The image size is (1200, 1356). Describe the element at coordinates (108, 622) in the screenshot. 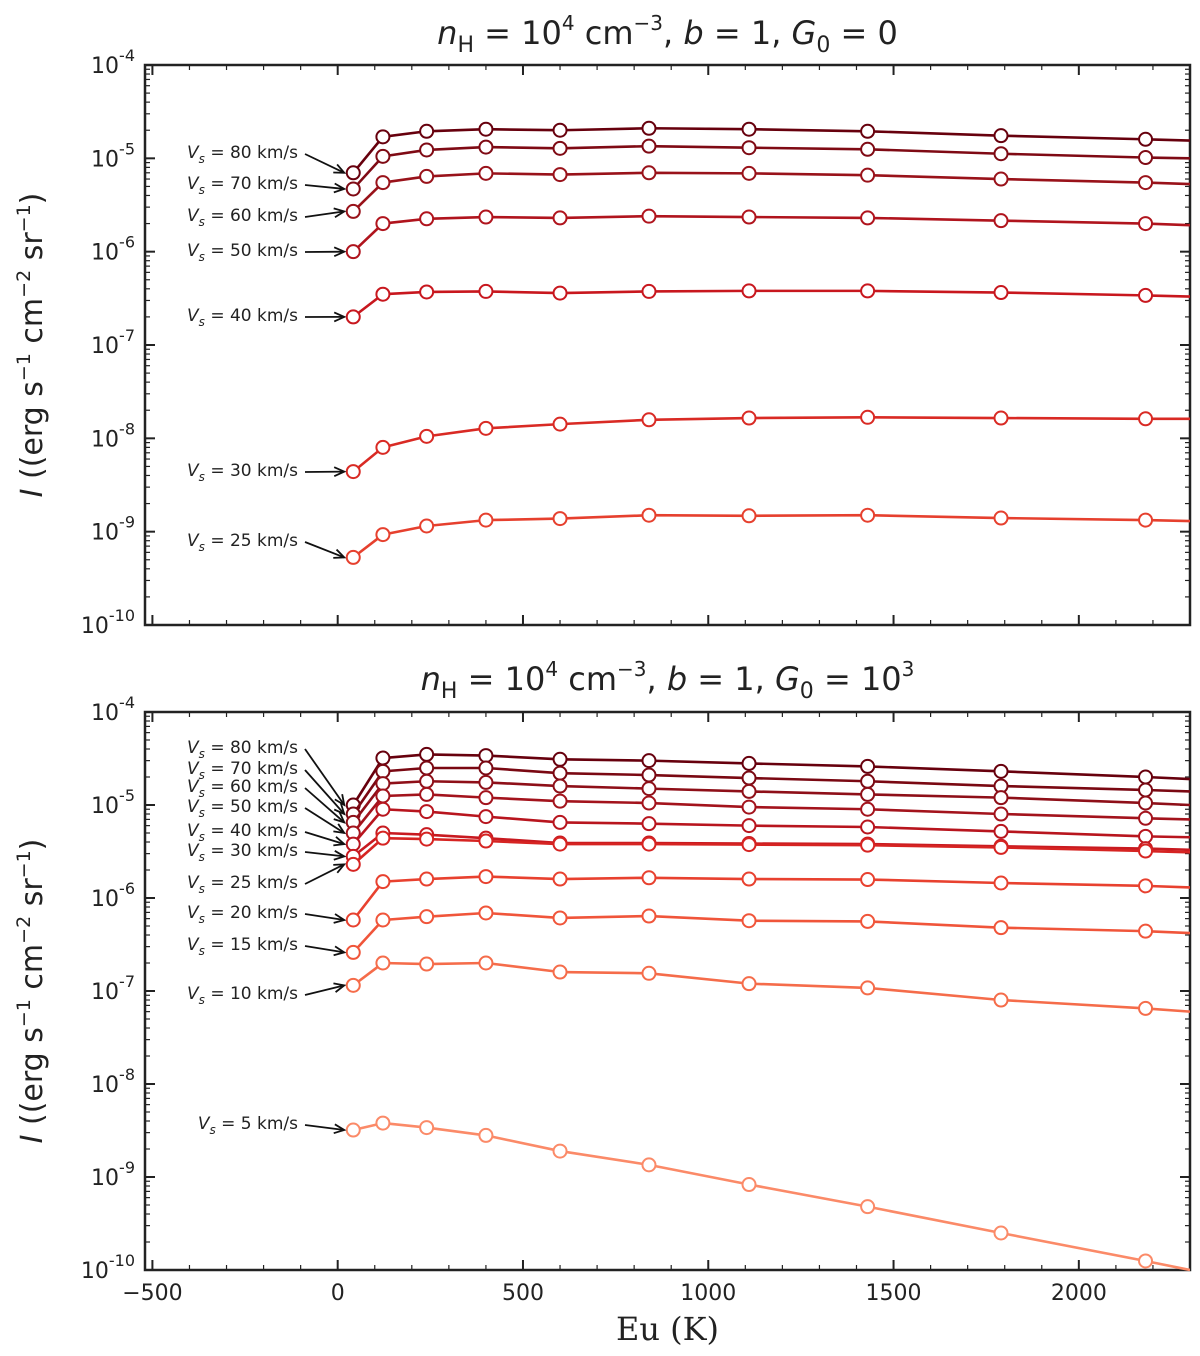

I see `y-tick-label: 10⁻¹⁰` at that location.